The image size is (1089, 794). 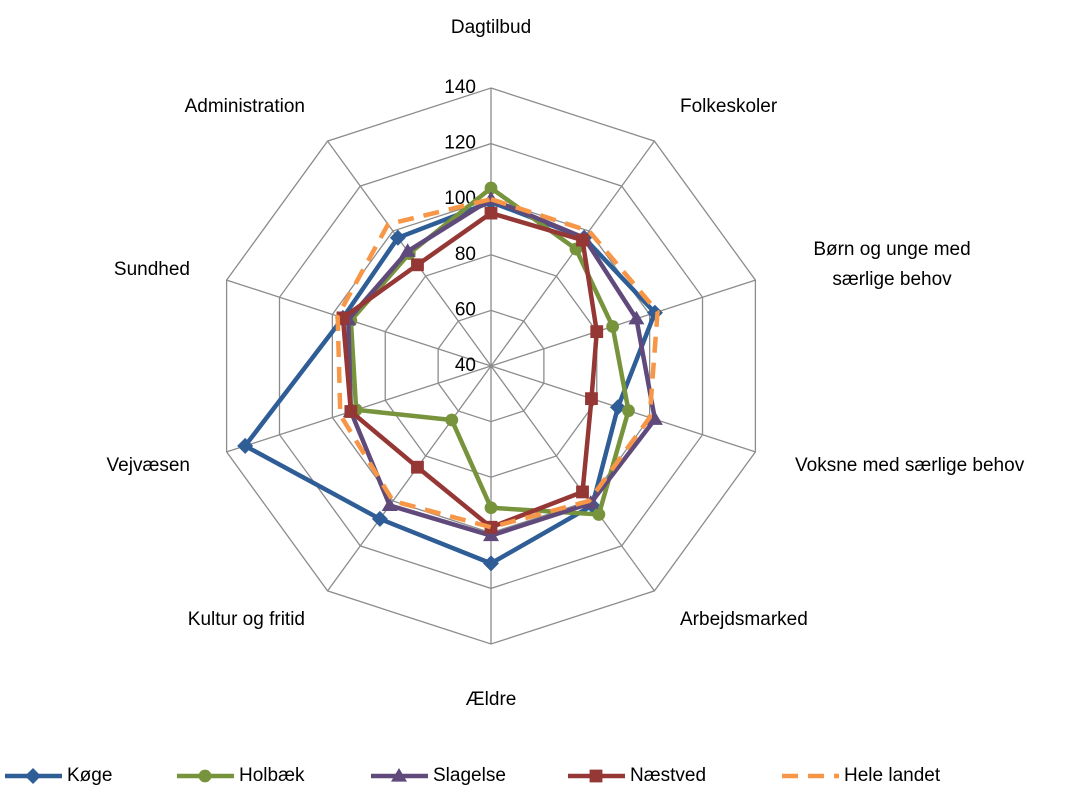 I want to click on category-label: Administration, so click(x=244, y=106).